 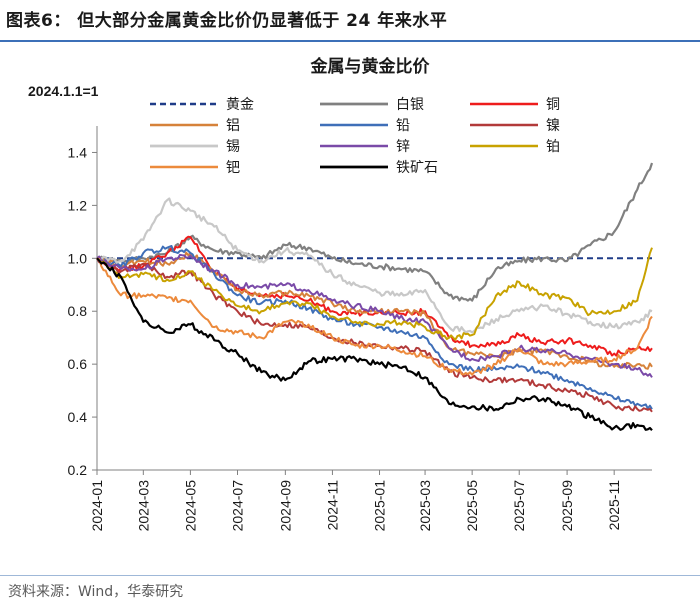 I want to click on x-tick-label: 2025-03, so click(x=425, y=506).